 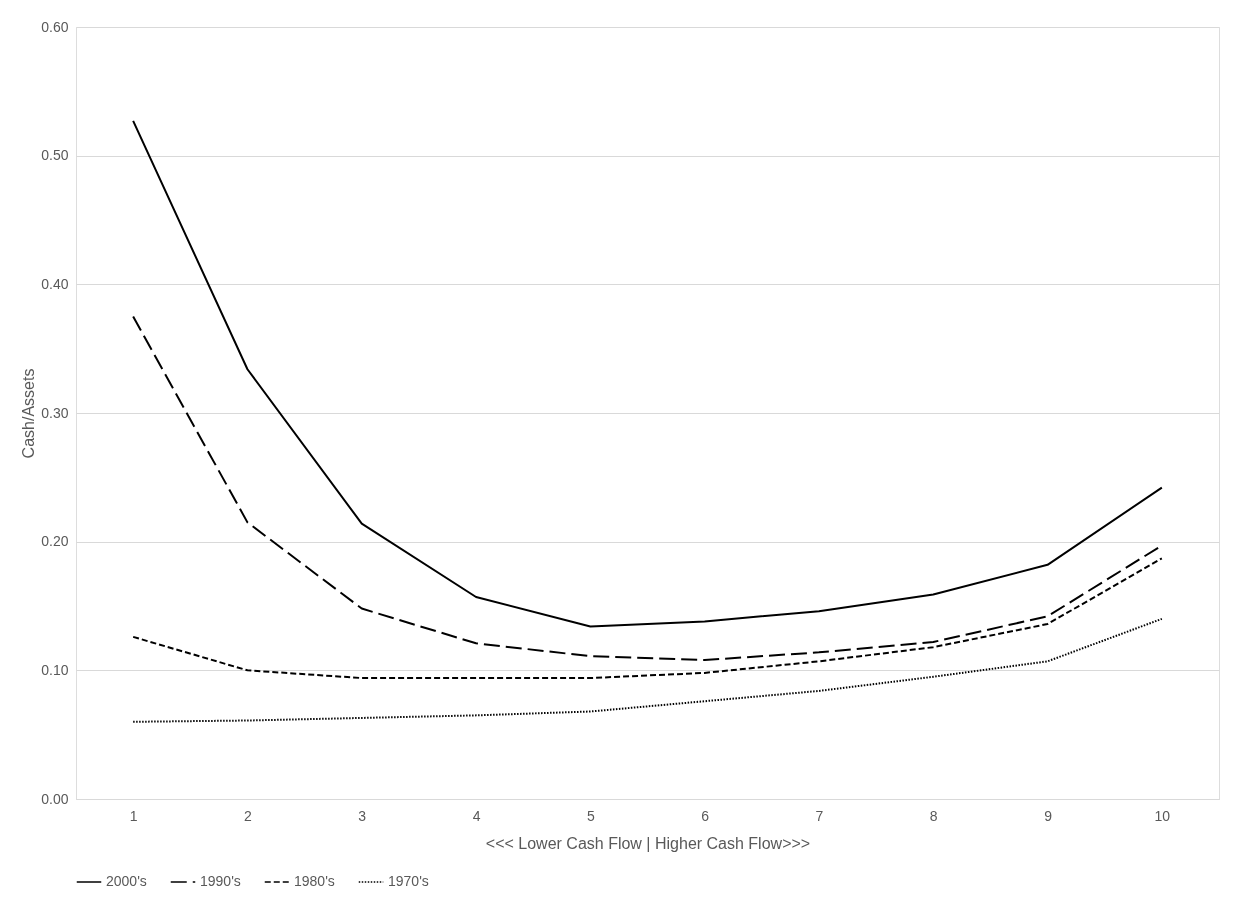 I want to click on y-tick-label: 0.10, so click(x=55, y=669).